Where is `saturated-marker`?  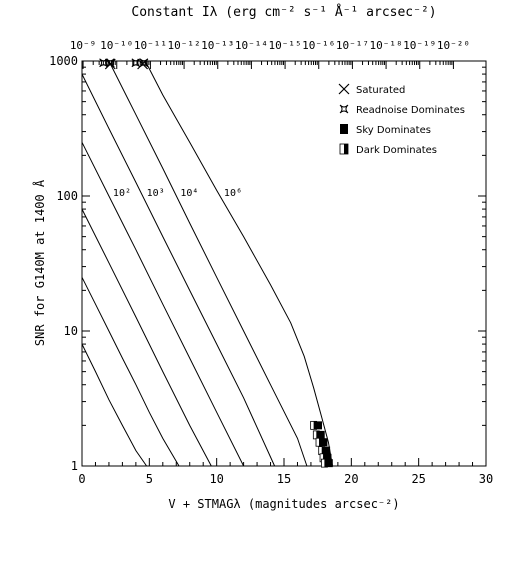 saturated-marker is located at coordinates (110, 64).